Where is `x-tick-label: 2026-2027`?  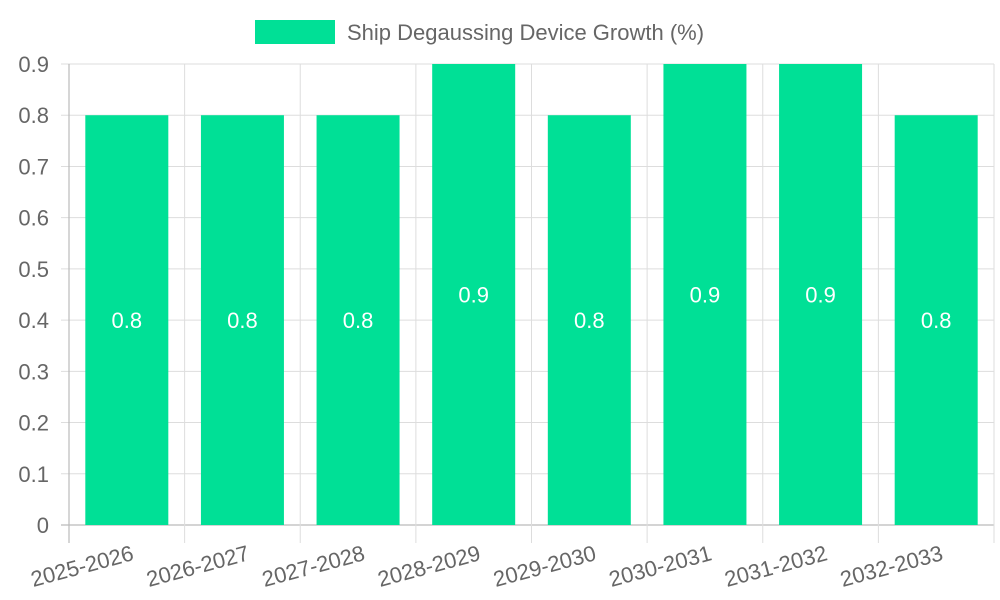
x-tick-label: 2026-2027 is located at coordinates (198, 565).